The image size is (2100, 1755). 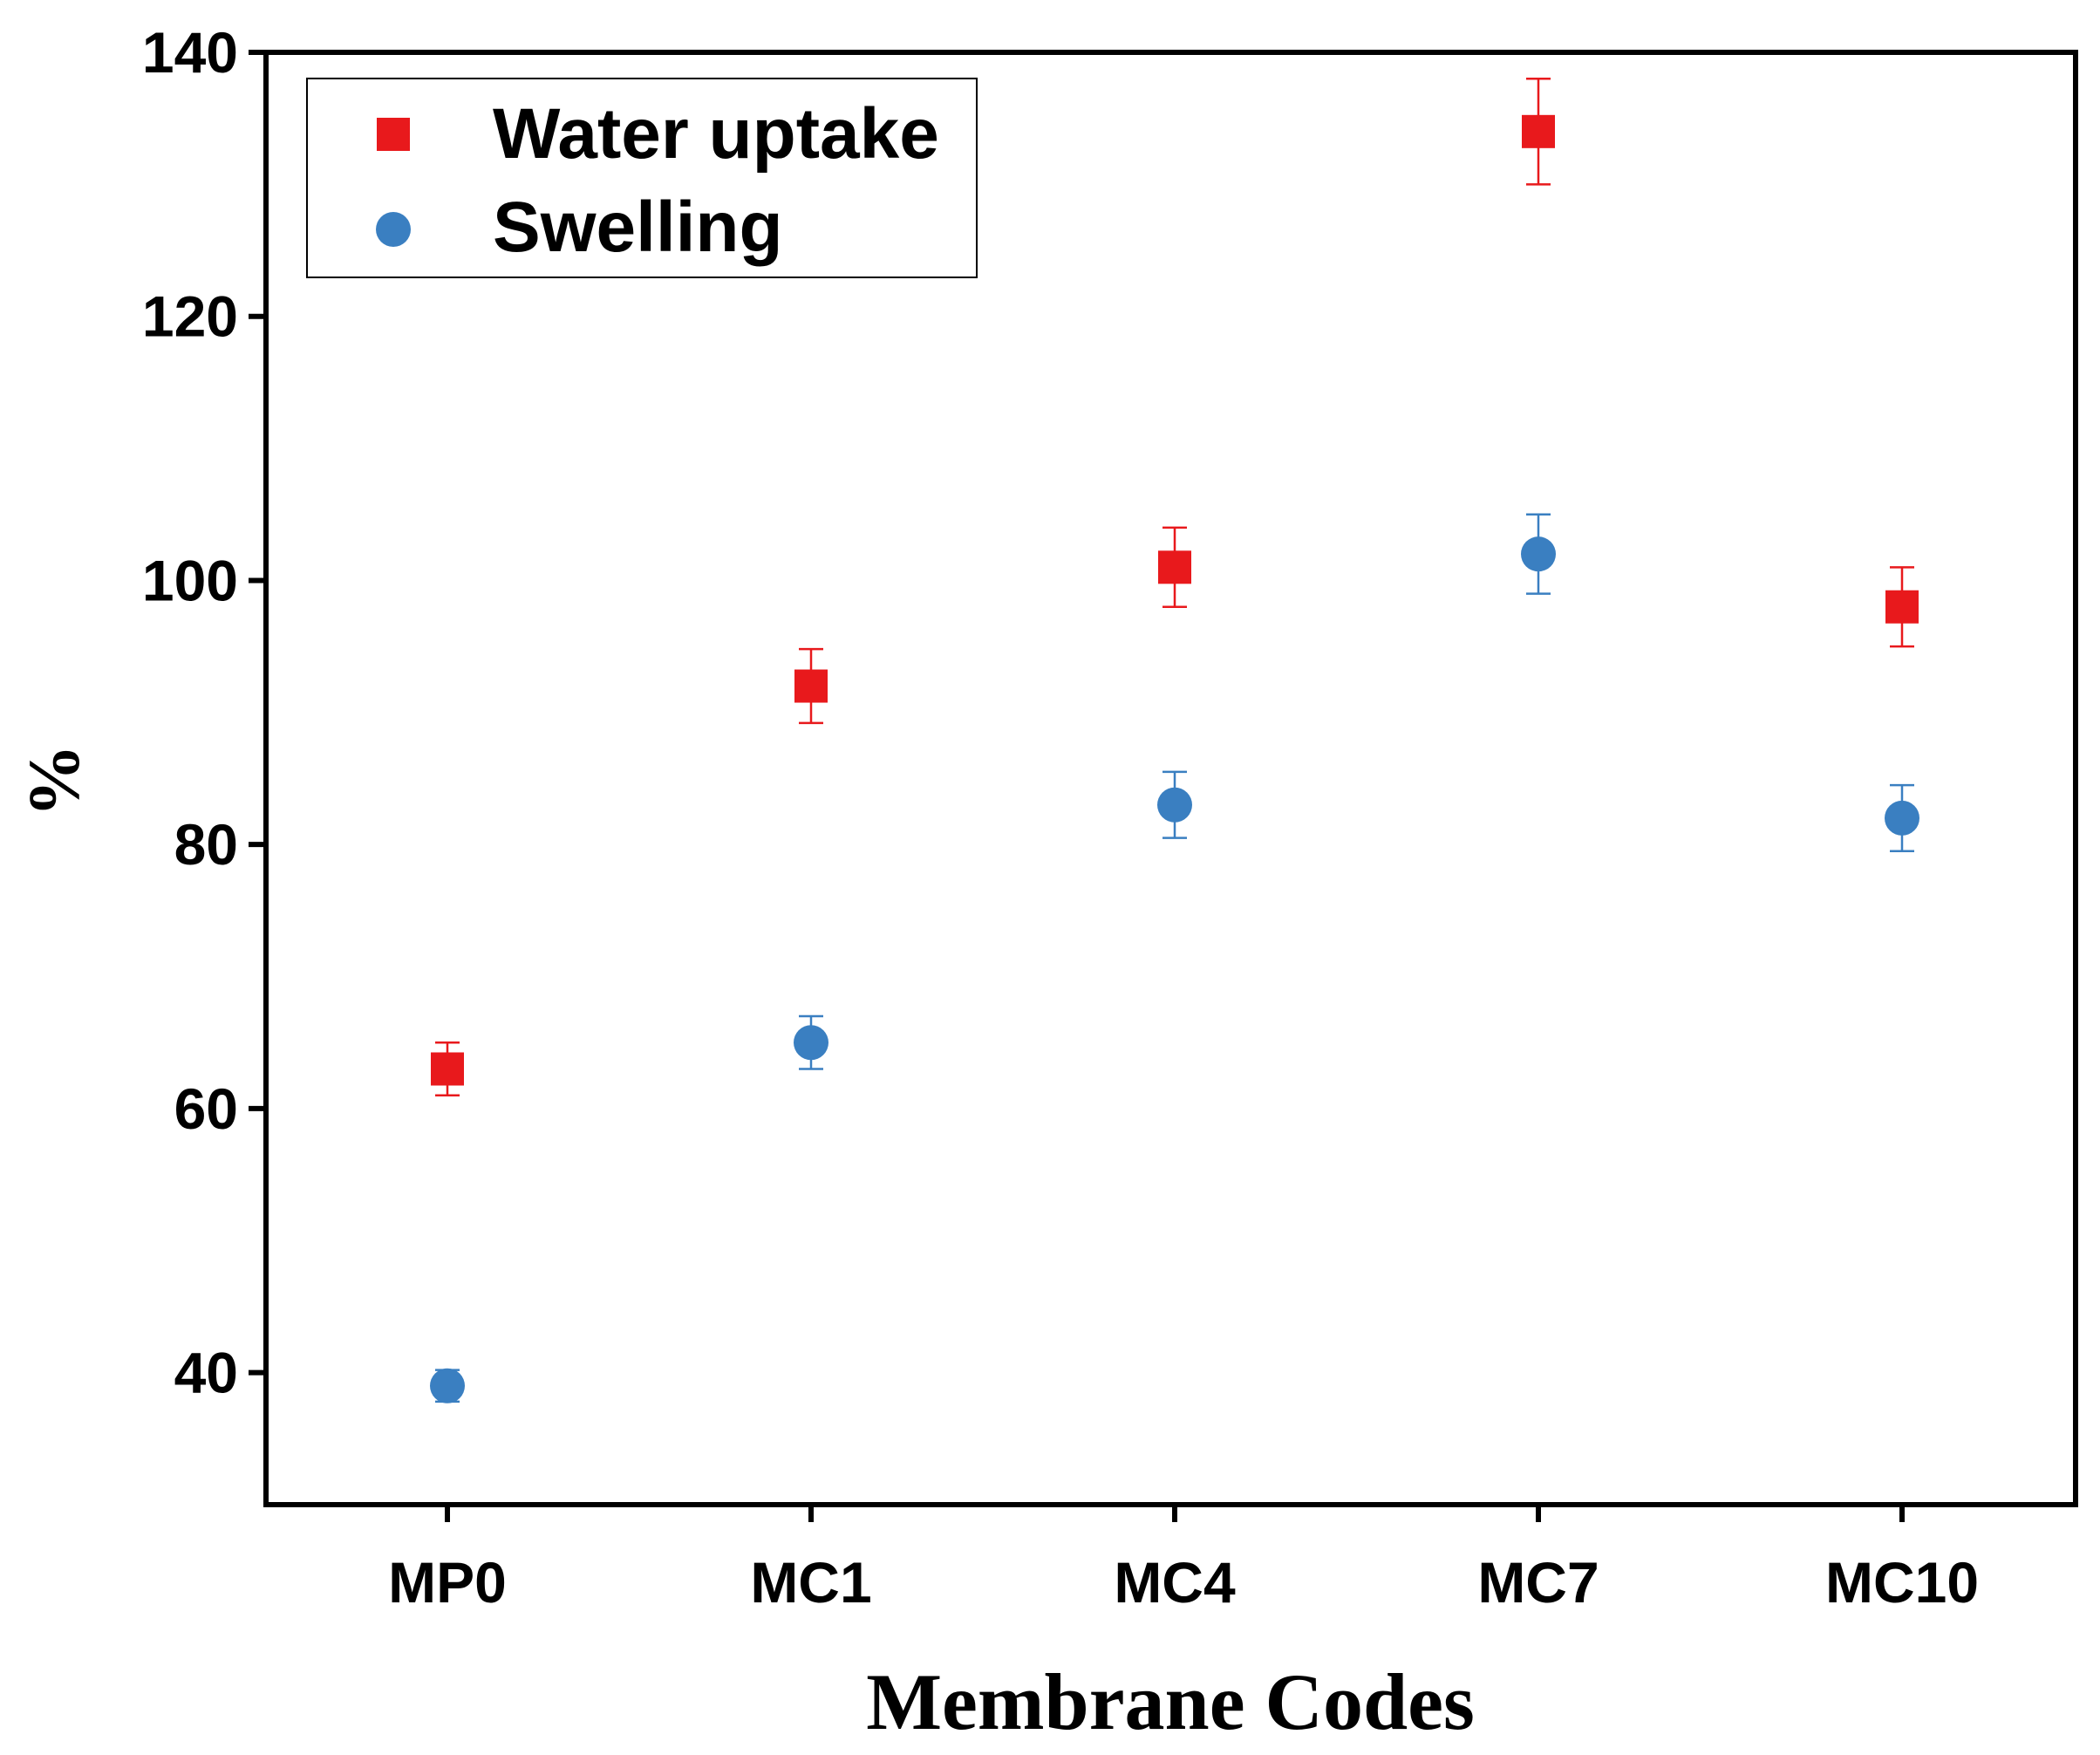 What do you see at coordinates (55, 780) in the screenshot?
I see `y-axis-title: %` at bounding box center [55, 780].